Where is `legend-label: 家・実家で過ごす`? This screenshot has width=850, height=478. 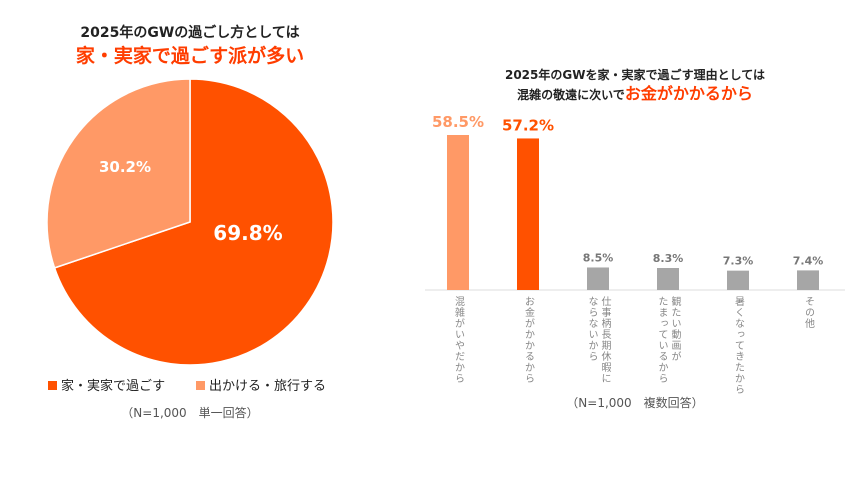
legend-label: 家・実家で過ごす is located at coordinates (113, 386).